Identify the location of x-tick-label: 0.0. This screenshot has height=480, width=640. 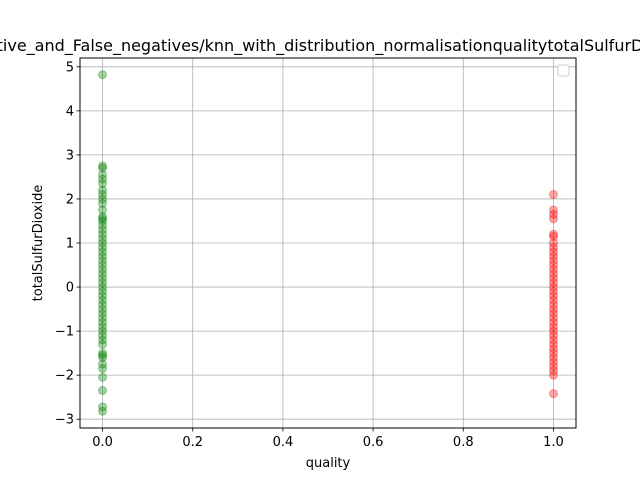
(102, 442).